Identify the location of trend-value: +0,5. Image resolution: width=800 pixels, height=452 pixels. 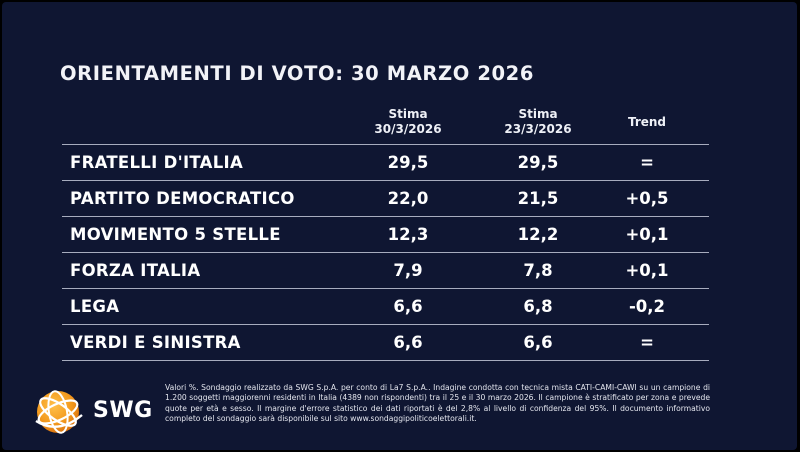
(647, 198).